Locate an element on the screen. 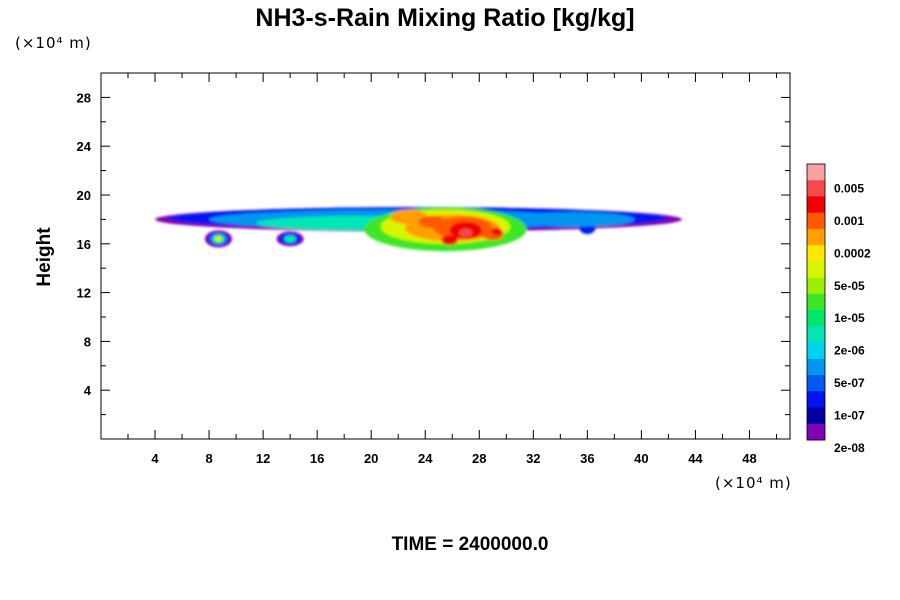 This screenshot has height=600, width=900. x-tick-label: 16 is located at coordinates (317, 458).